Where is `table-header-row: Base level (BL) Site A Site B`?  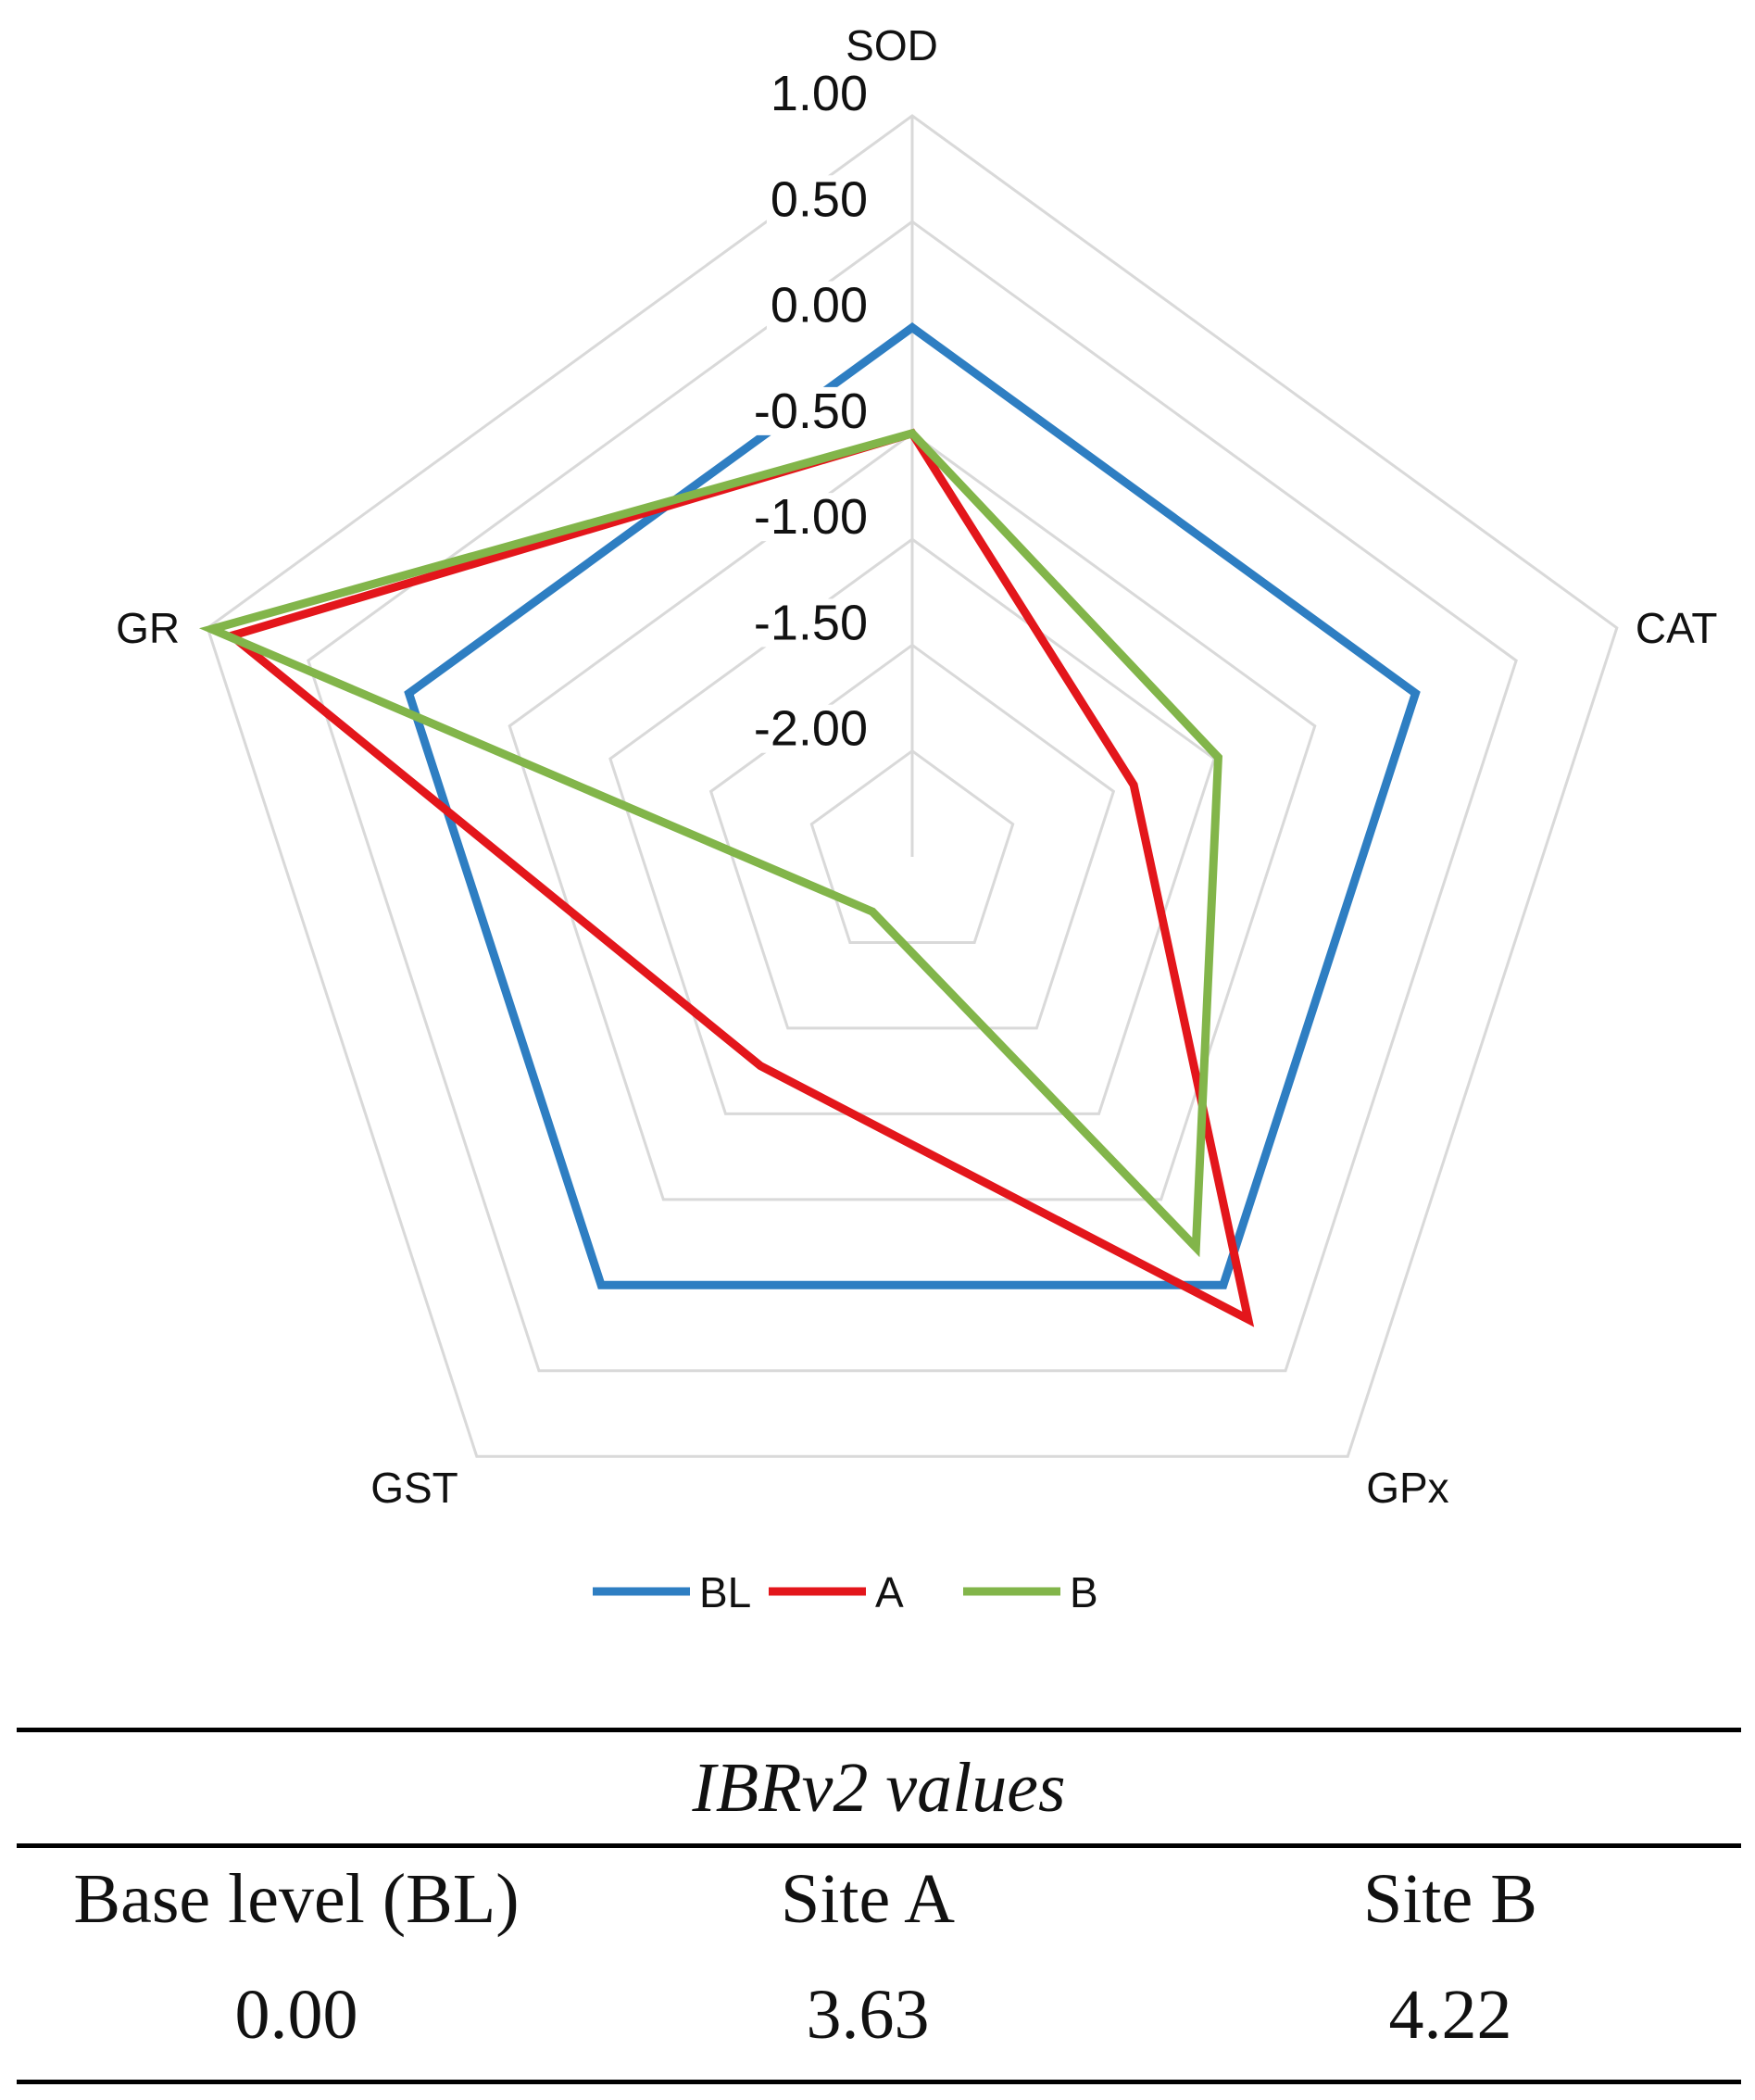 table-header-row: Base level (BL) Site A Site B is located at coordinates (879, 1899).